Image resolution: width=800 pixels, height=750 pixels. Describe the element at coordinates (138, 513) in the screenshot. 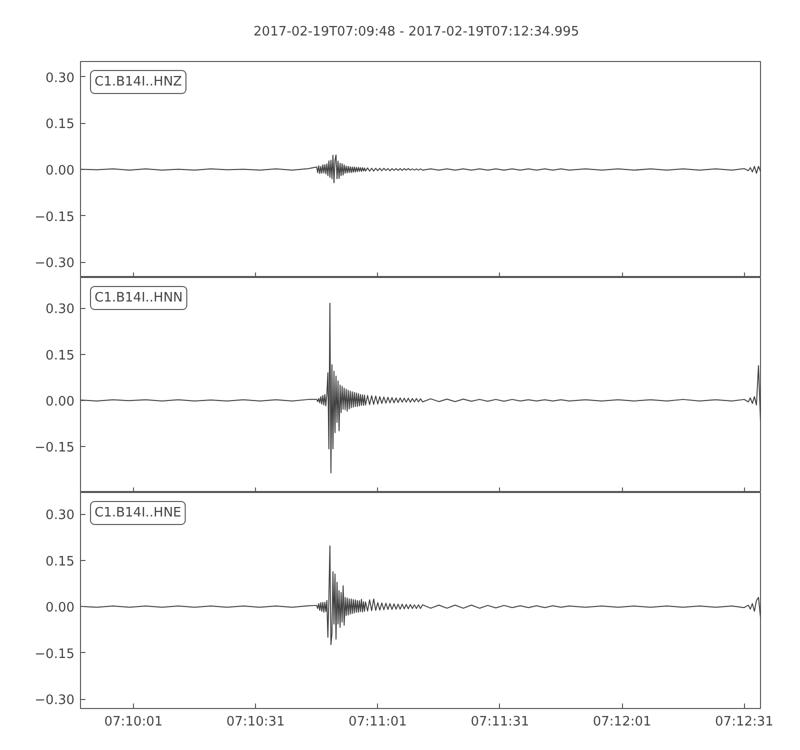

I see `annotation: C1.B14I..HNE` at that location.